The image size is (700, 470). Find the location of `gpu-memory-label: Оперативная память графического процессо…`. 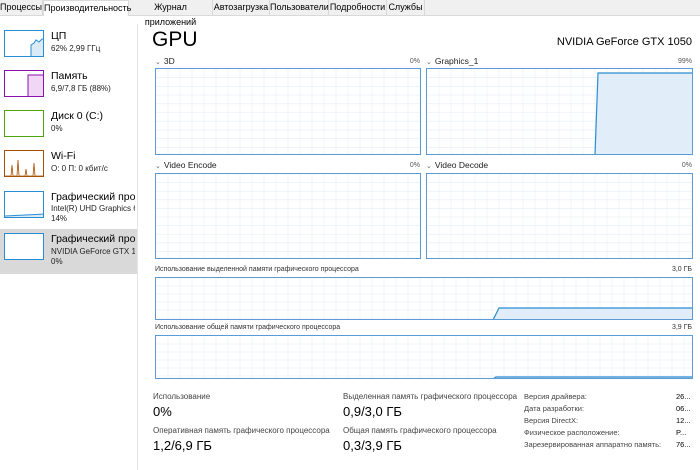

gpu-memory-label: Оперативная память графического процессо… is located at coordinates (241, 430).